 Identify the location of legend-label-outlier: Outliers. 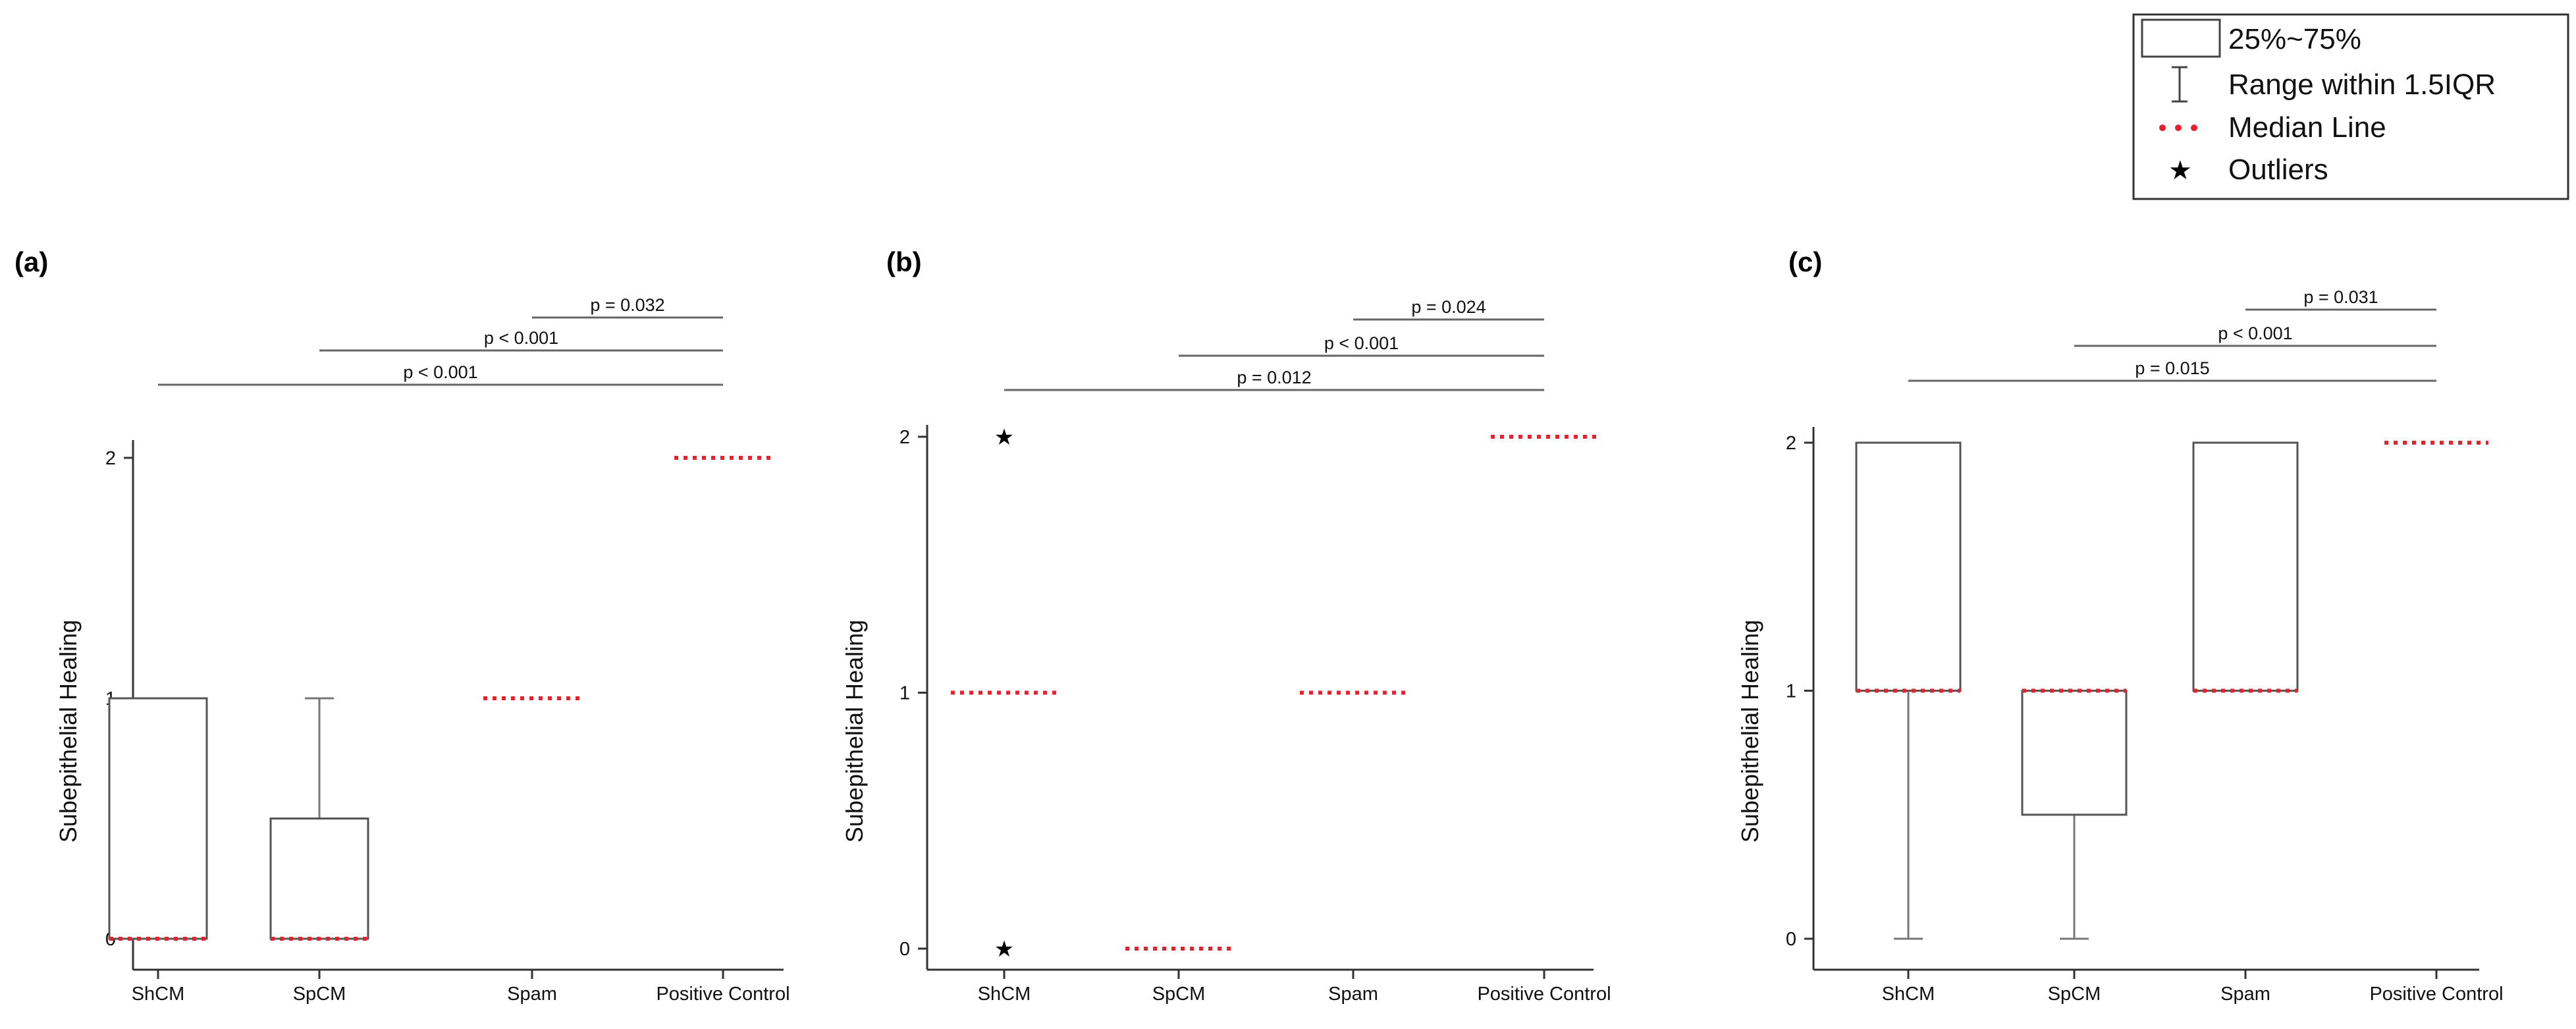
(2278, 169).